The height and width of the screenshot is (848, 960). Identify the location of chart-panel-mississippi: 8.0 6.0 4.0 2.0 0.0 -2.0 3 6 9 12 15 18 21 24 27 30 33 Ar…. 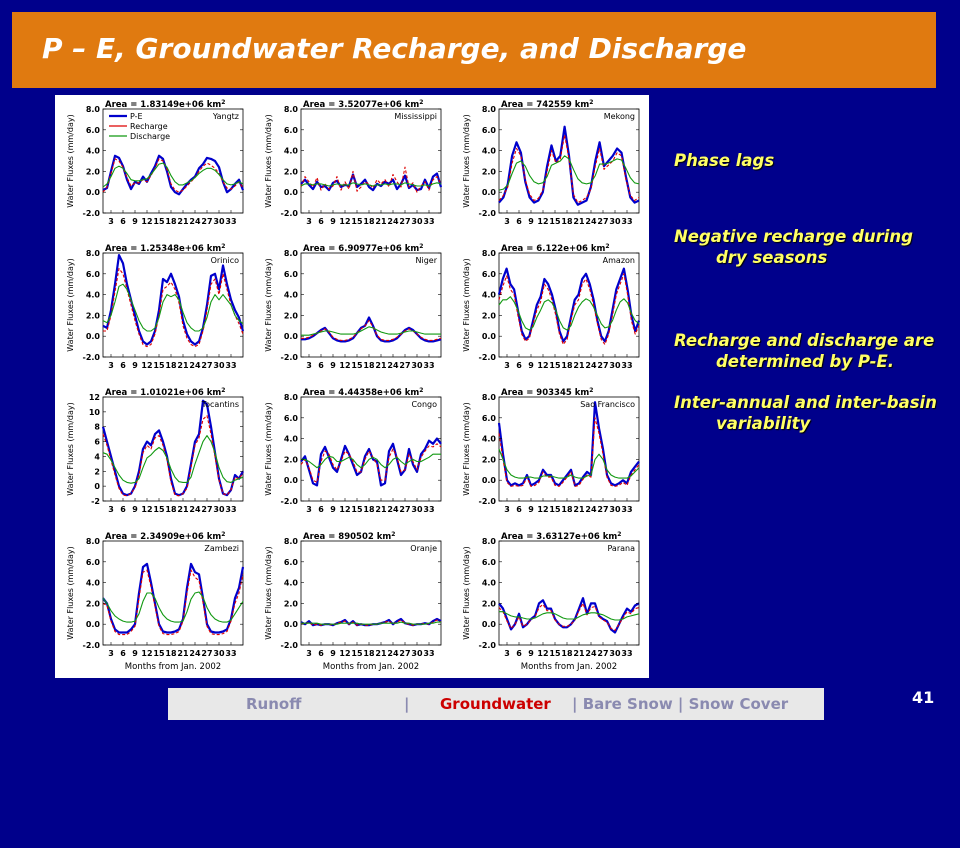
(353, 162).